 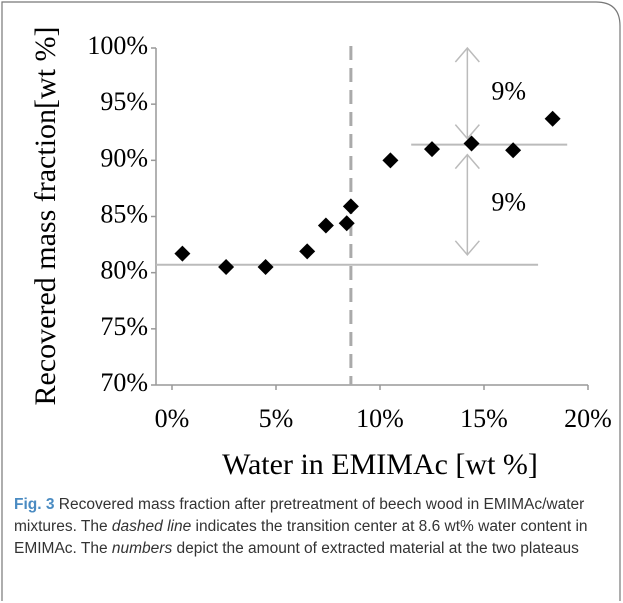 I want to click on y-tick-label: 75%, so click(x=124, y=326).